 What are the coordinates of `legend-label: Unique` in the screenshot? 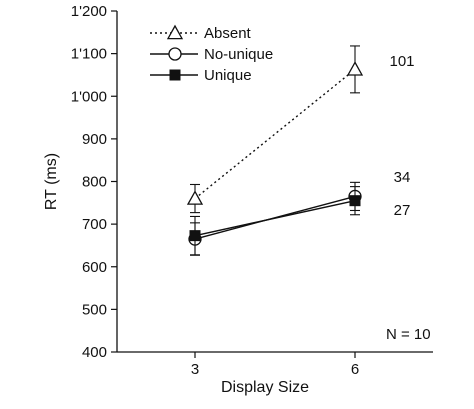 It's located at (228, 75).